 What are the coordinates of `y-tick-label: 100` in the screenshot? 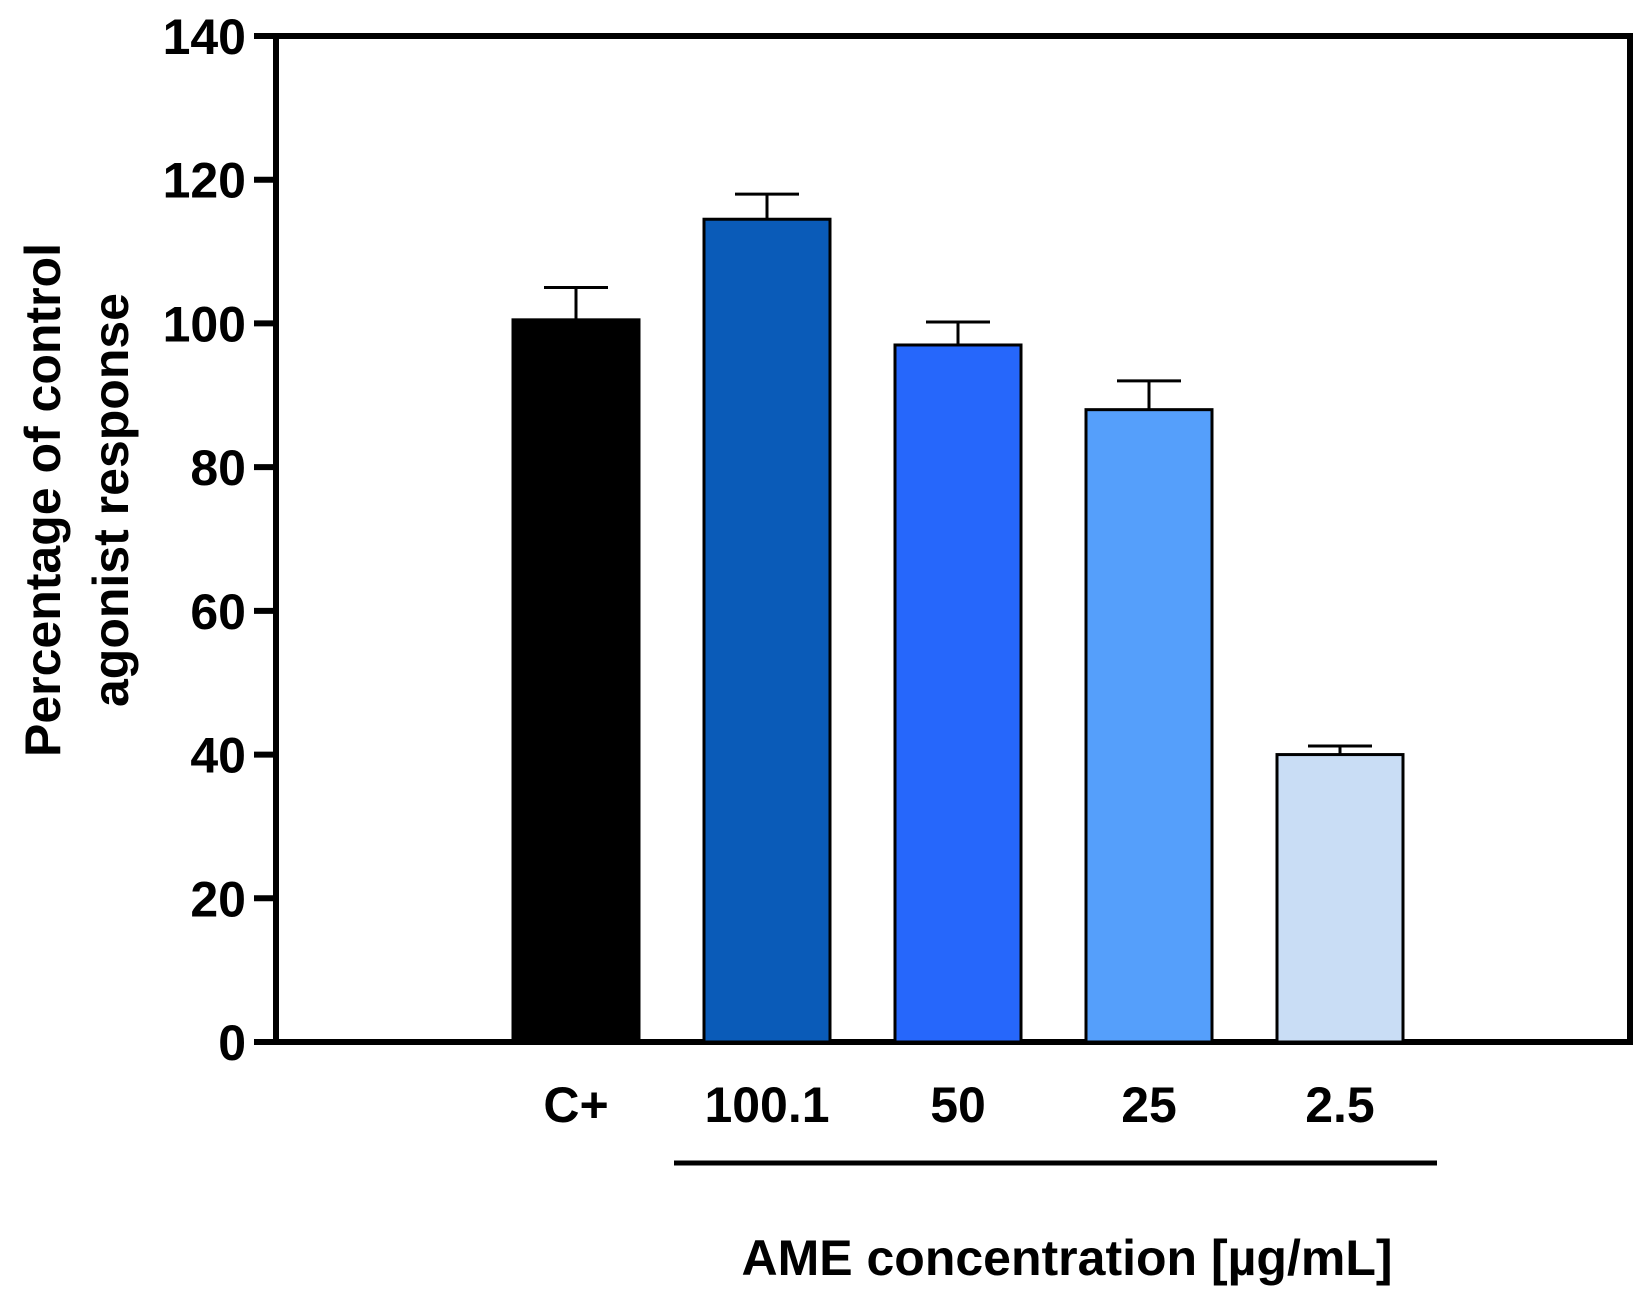 It's located at (204, 324).